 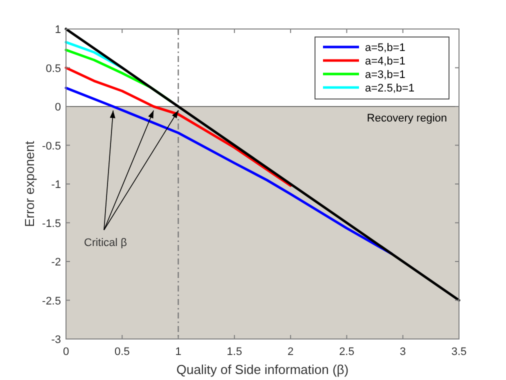 What do you see at coordinates (122, 352) in the screenshot?
I see `x-tick-label: 0.5` at bounding box center [122, 352].